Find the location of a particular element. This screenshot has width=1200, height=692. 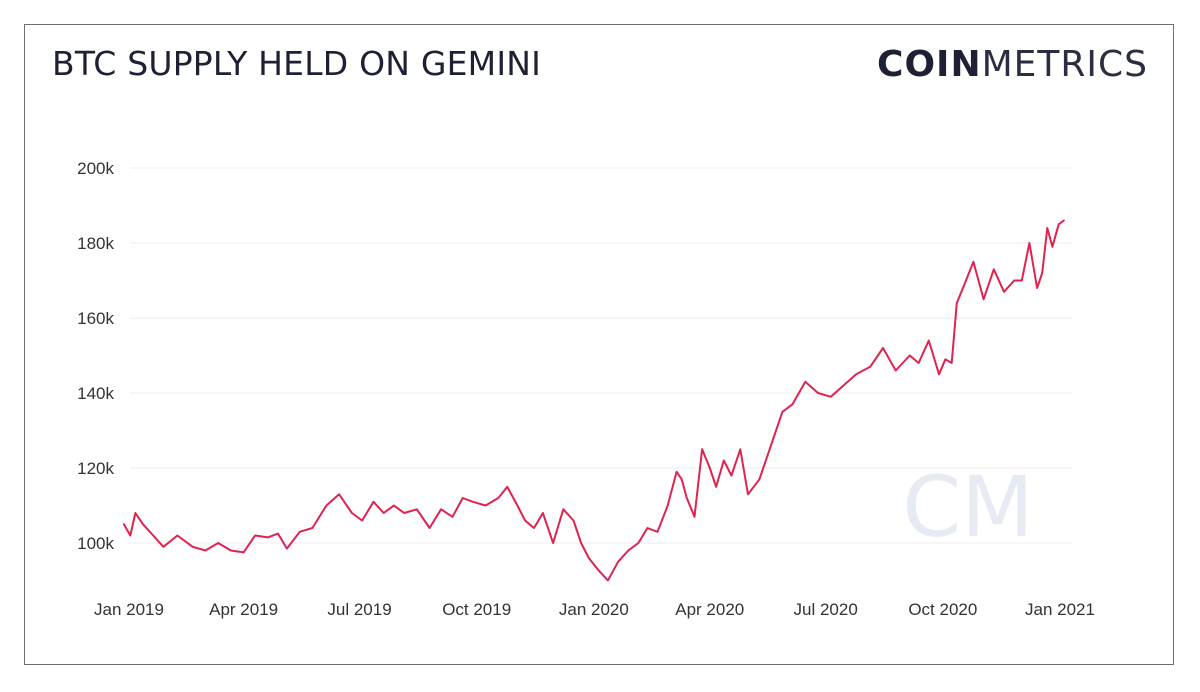

x-tick-label: Jan 2019 is located at coordinates (129, 609).